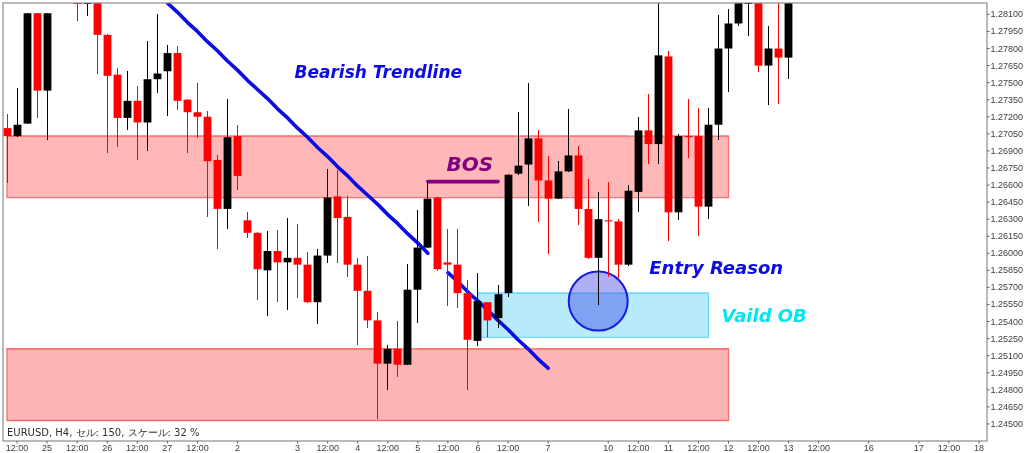 This screenshot has width=1024, height=453. Describe the element at coordinates (1007, 48) in the screenshot. I see `y-tick-label: 1.27800` at that location.